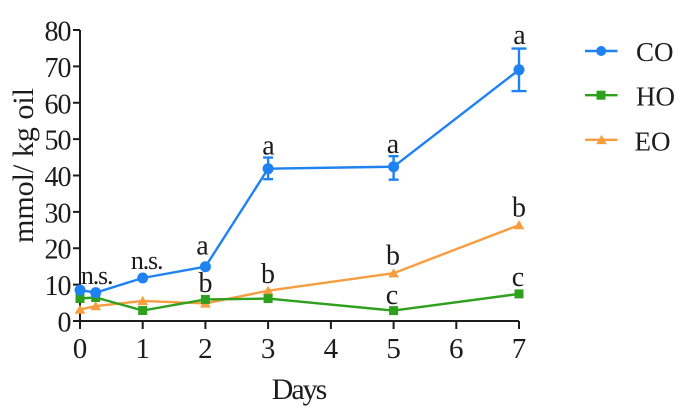 This screenshot has width=688, height=412. I want to click on svg-text: 40, so click(58, 177).